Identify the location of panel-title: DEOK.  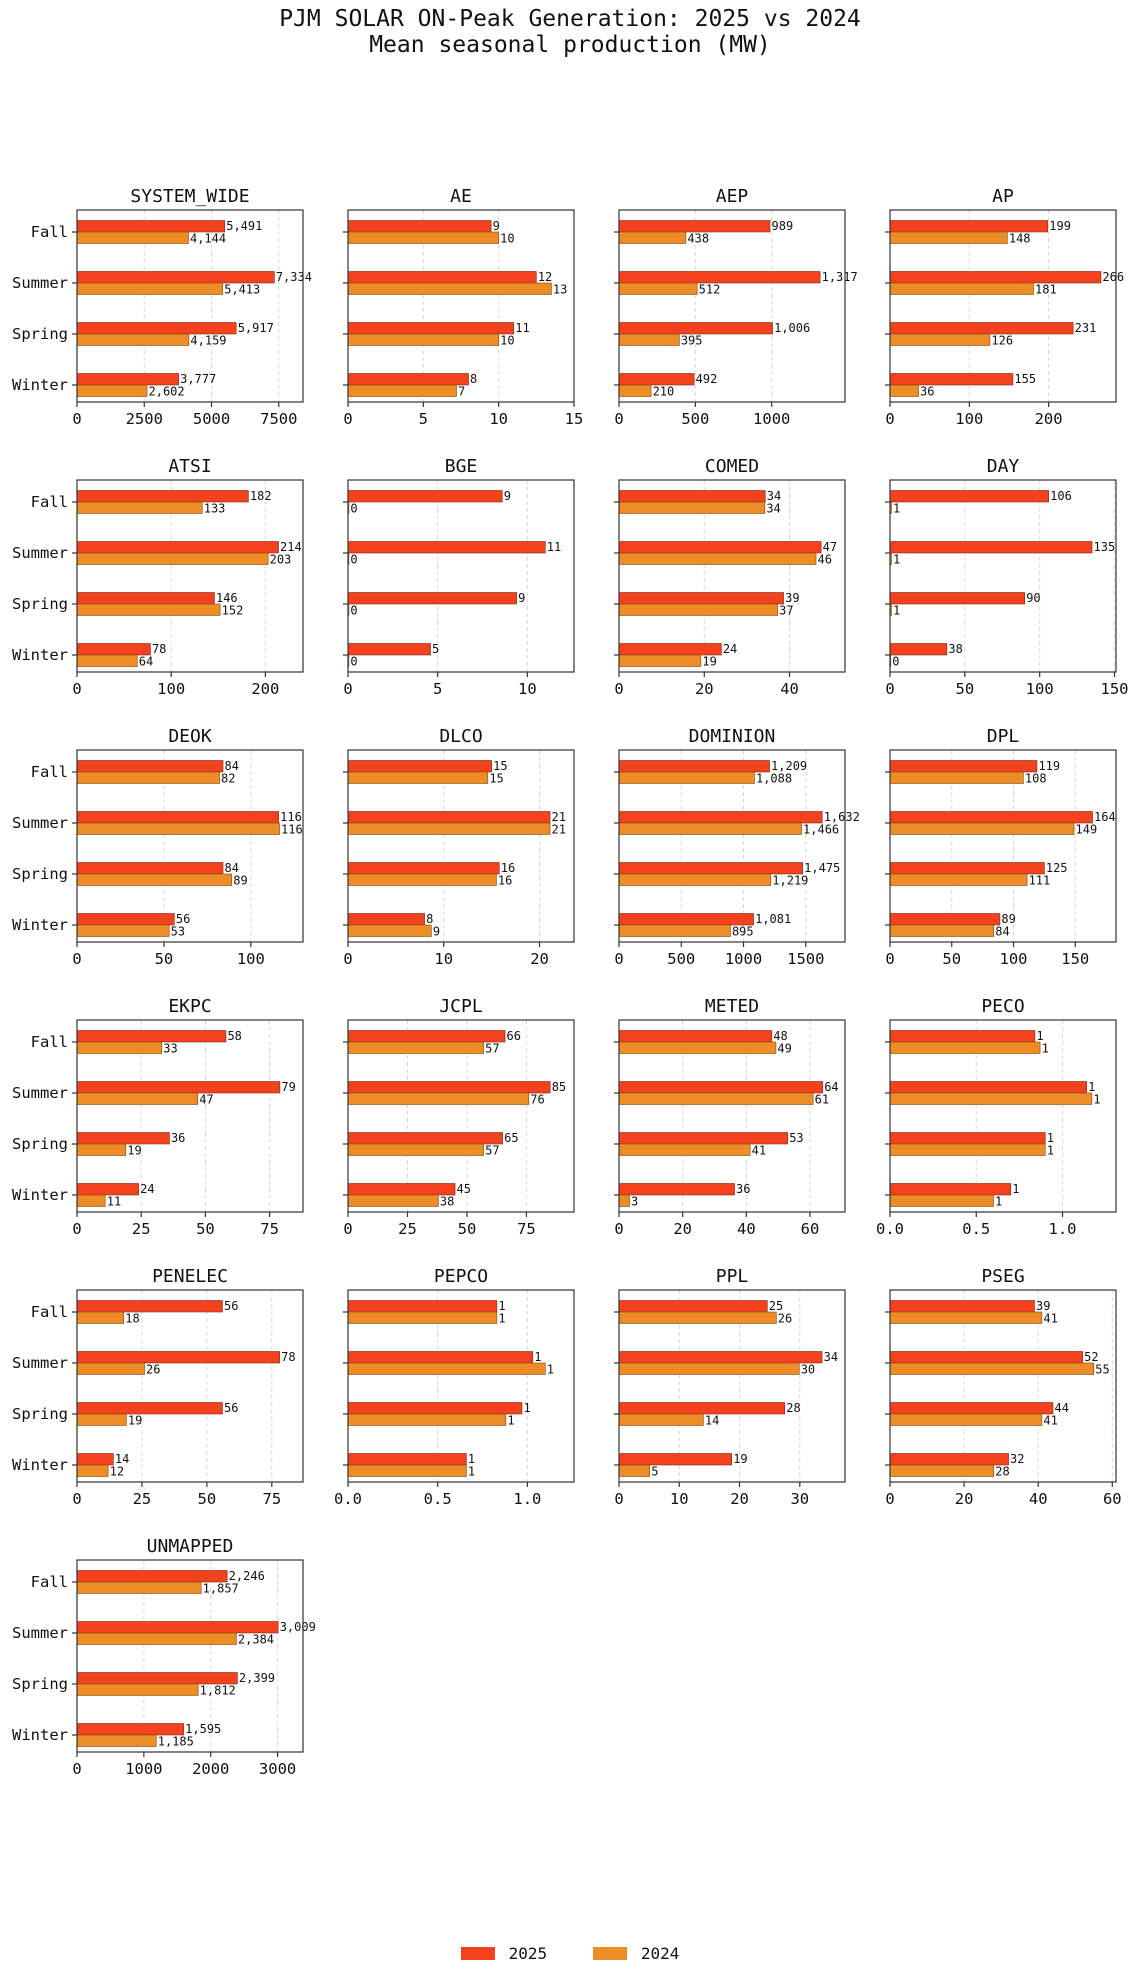
(190, 736).